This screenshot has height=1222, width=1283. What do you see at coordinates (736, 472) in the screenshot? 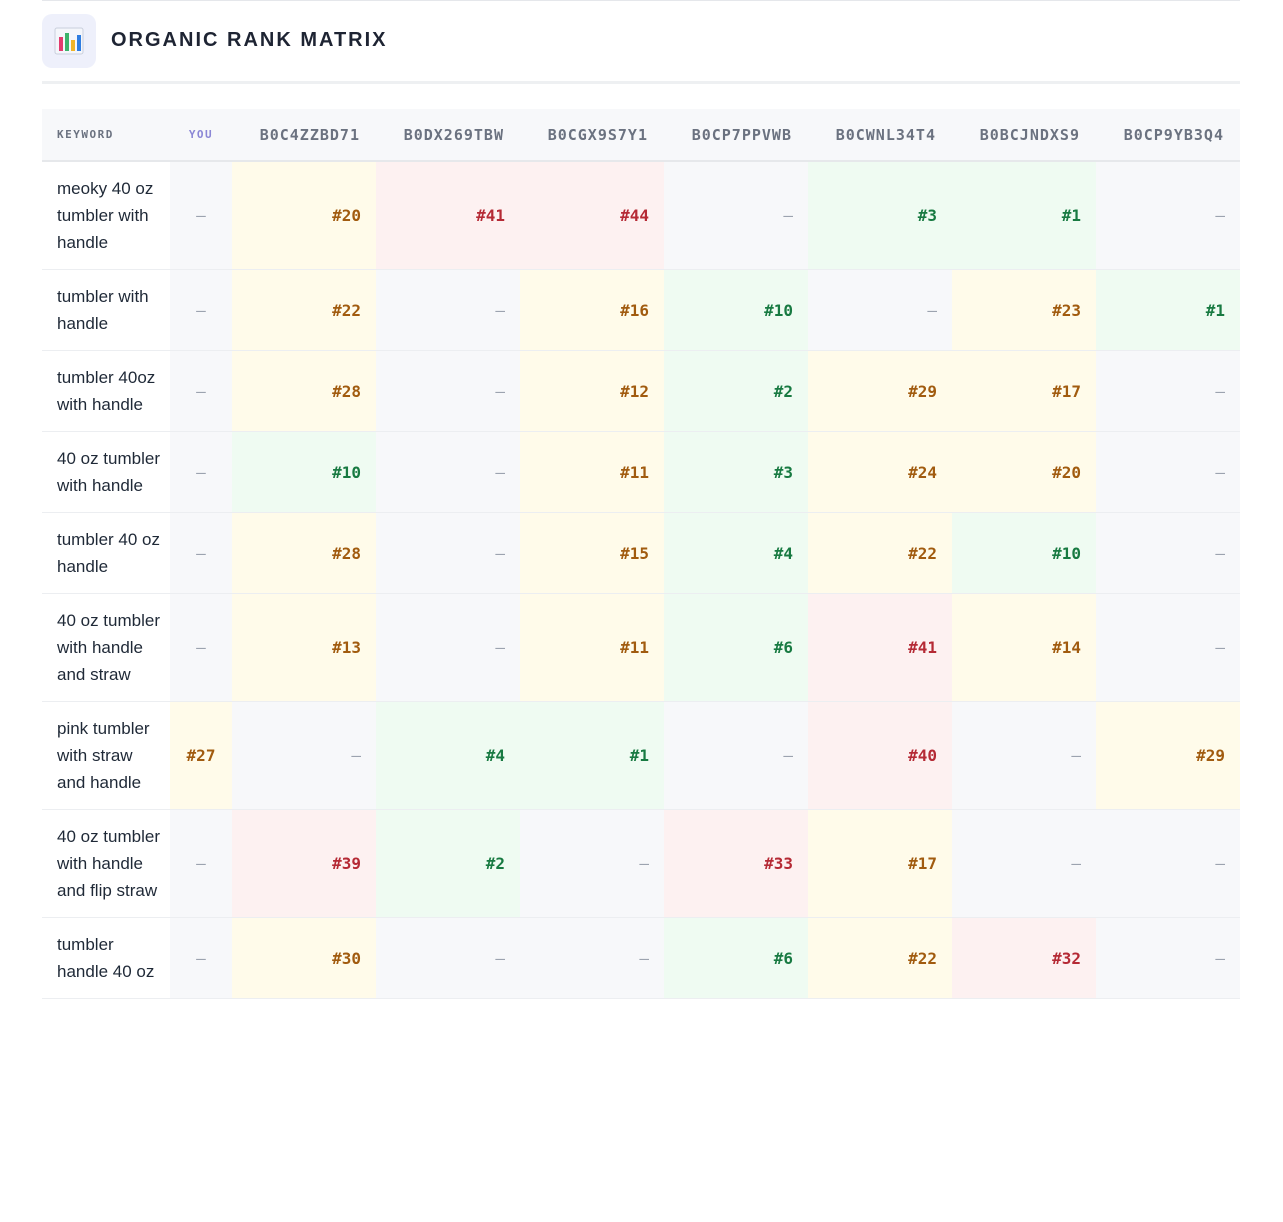
I see `rank-cell: #3` at bounding box center [736, 472].